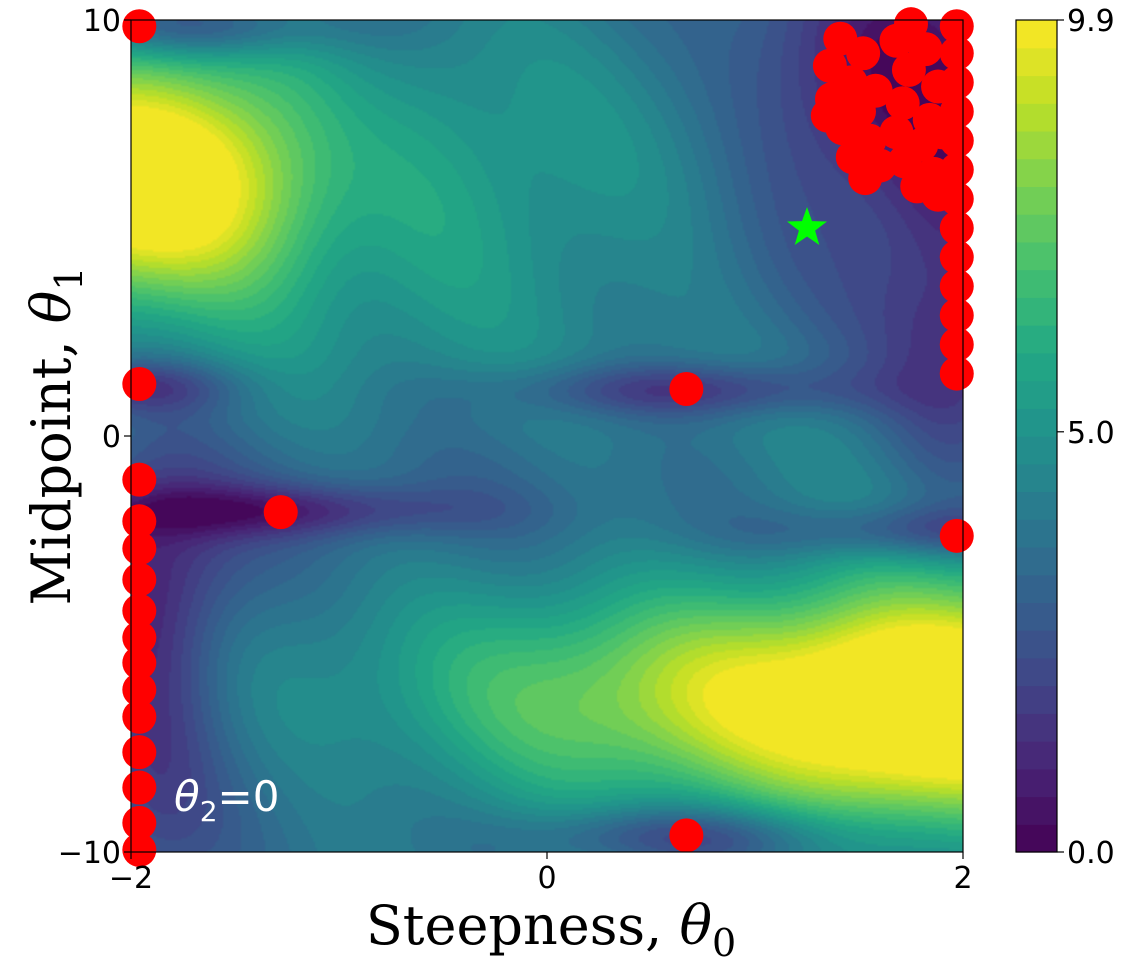 Image resolution: width=1125 pixels, height=964 pixels. I want to click on colorbar-ticks: 0.0 5.0 9.9, so click(1086, 437).